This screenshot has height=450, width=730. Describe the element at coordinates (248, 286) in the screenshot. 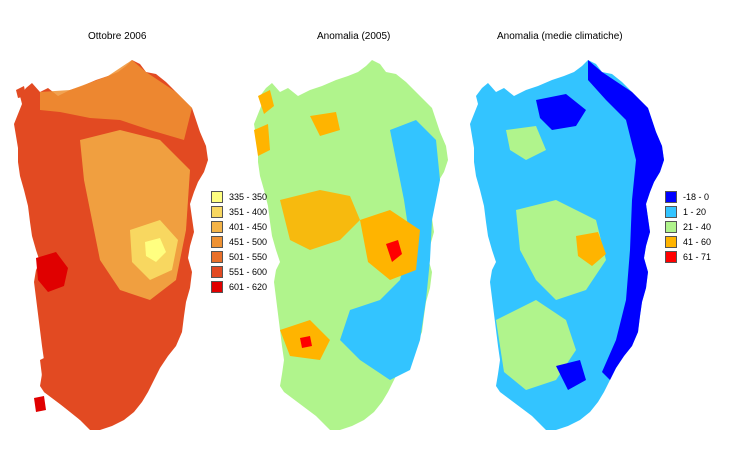

I see `legend-label: 601 - 620` at that location.